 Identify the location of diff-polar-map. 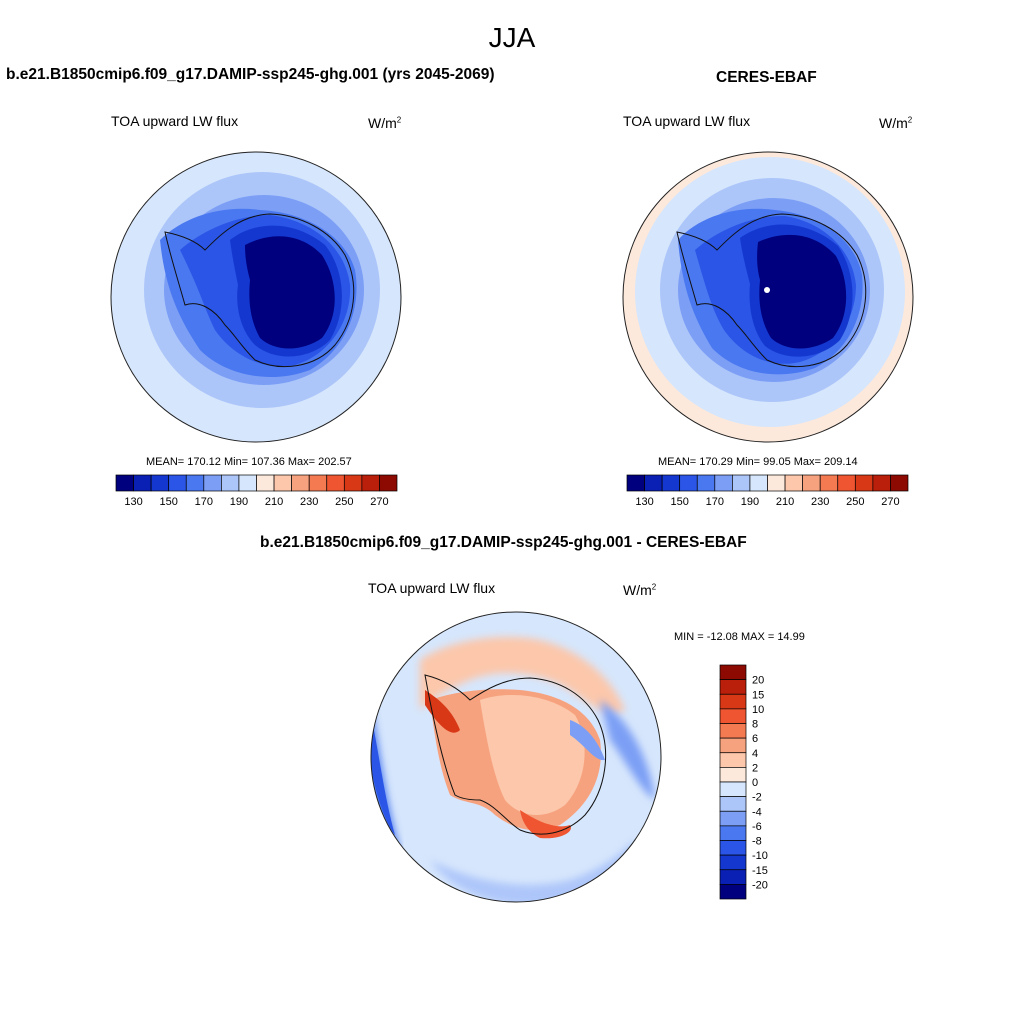
(516, 757).